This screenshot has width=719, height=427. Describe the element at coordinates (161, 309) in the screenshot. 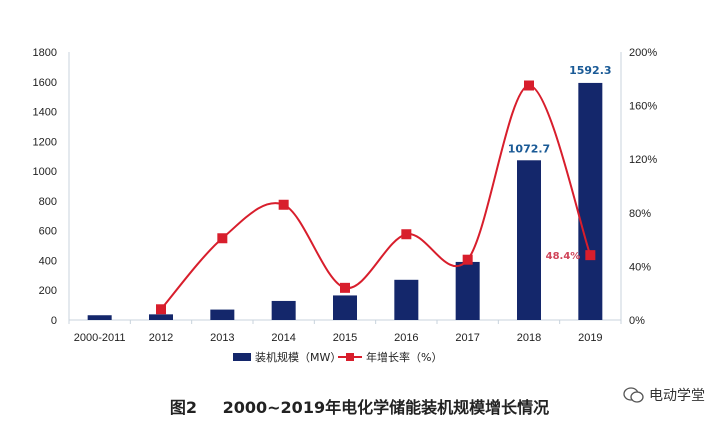

I see `growth-marker-2012` at that location.